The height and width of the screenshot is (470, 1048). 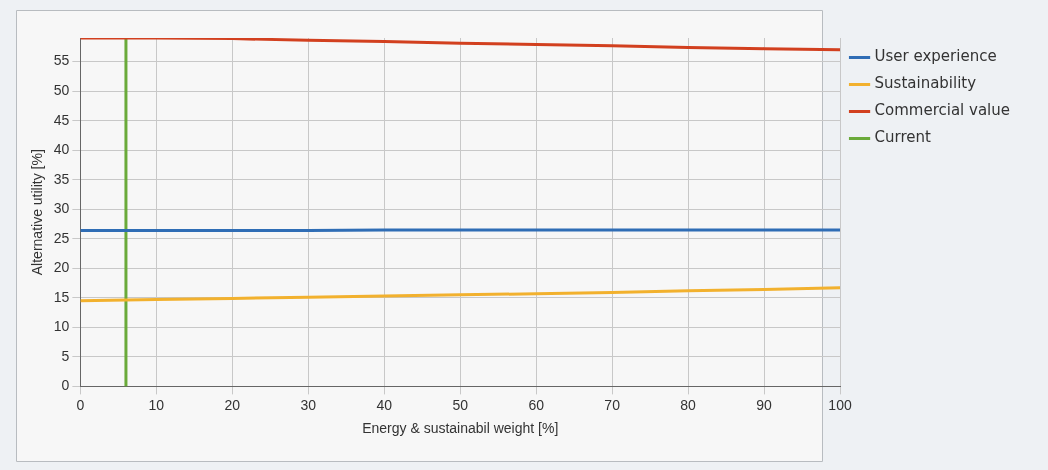 What do you see at coordinates (925, 83) in the screenshot?
I see `legend-label: Sustainability` at bounding box center [925, 83].